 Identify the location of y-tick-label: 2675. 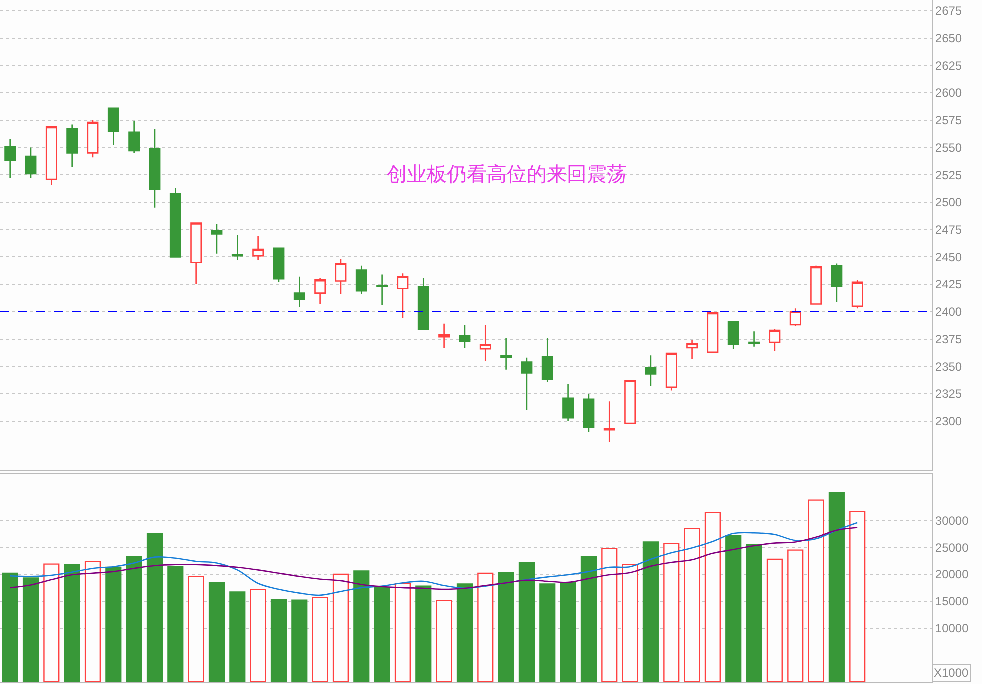
(948, 11).